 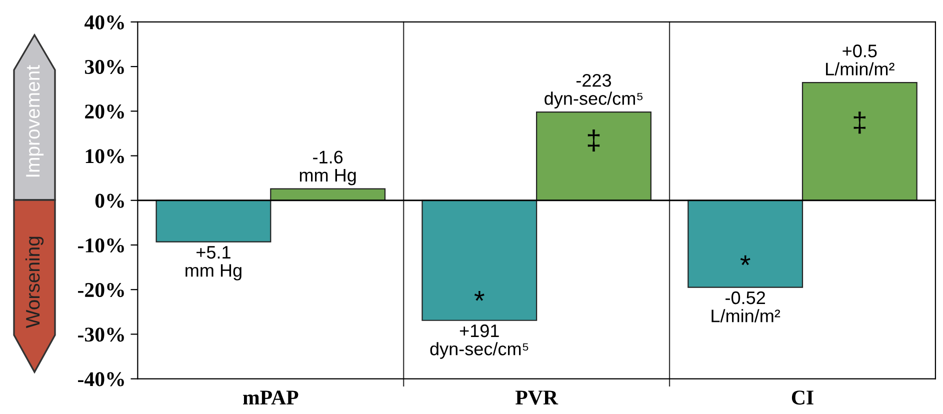 I want to click on x-tick-label: PVR, so click(x=537, y=397).